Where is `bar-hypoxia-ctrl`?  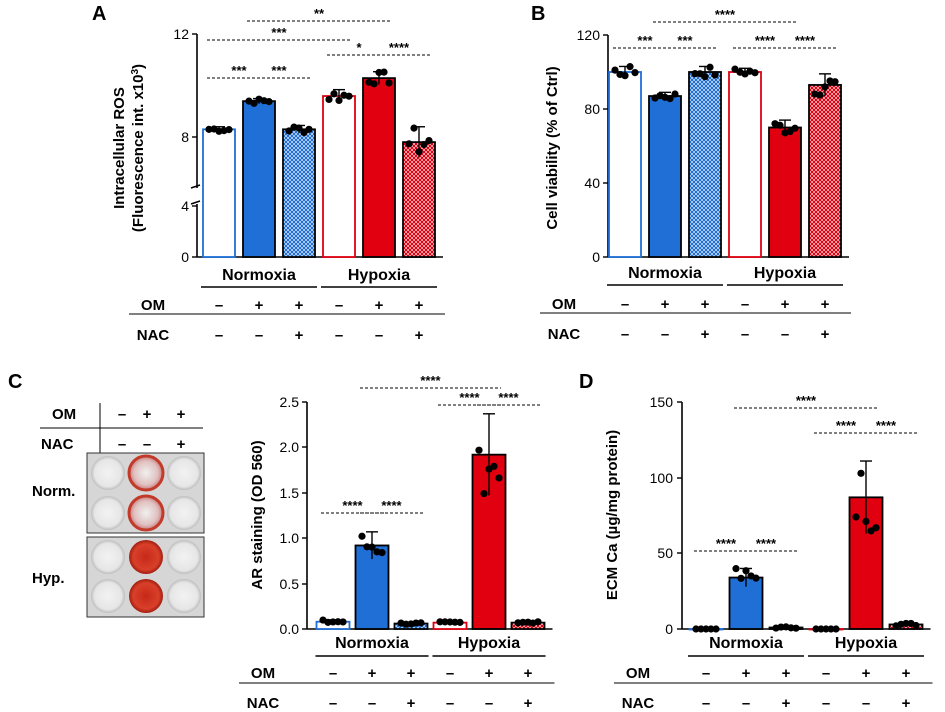 bar-hypoxia-ctrl is located at coordinates (339, 176).